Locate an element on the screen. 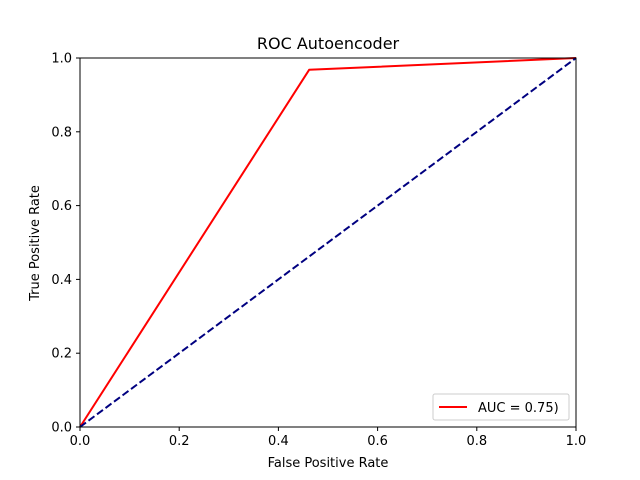  y-axis-label: True Positive Rate is located at coordinates (35, 243).